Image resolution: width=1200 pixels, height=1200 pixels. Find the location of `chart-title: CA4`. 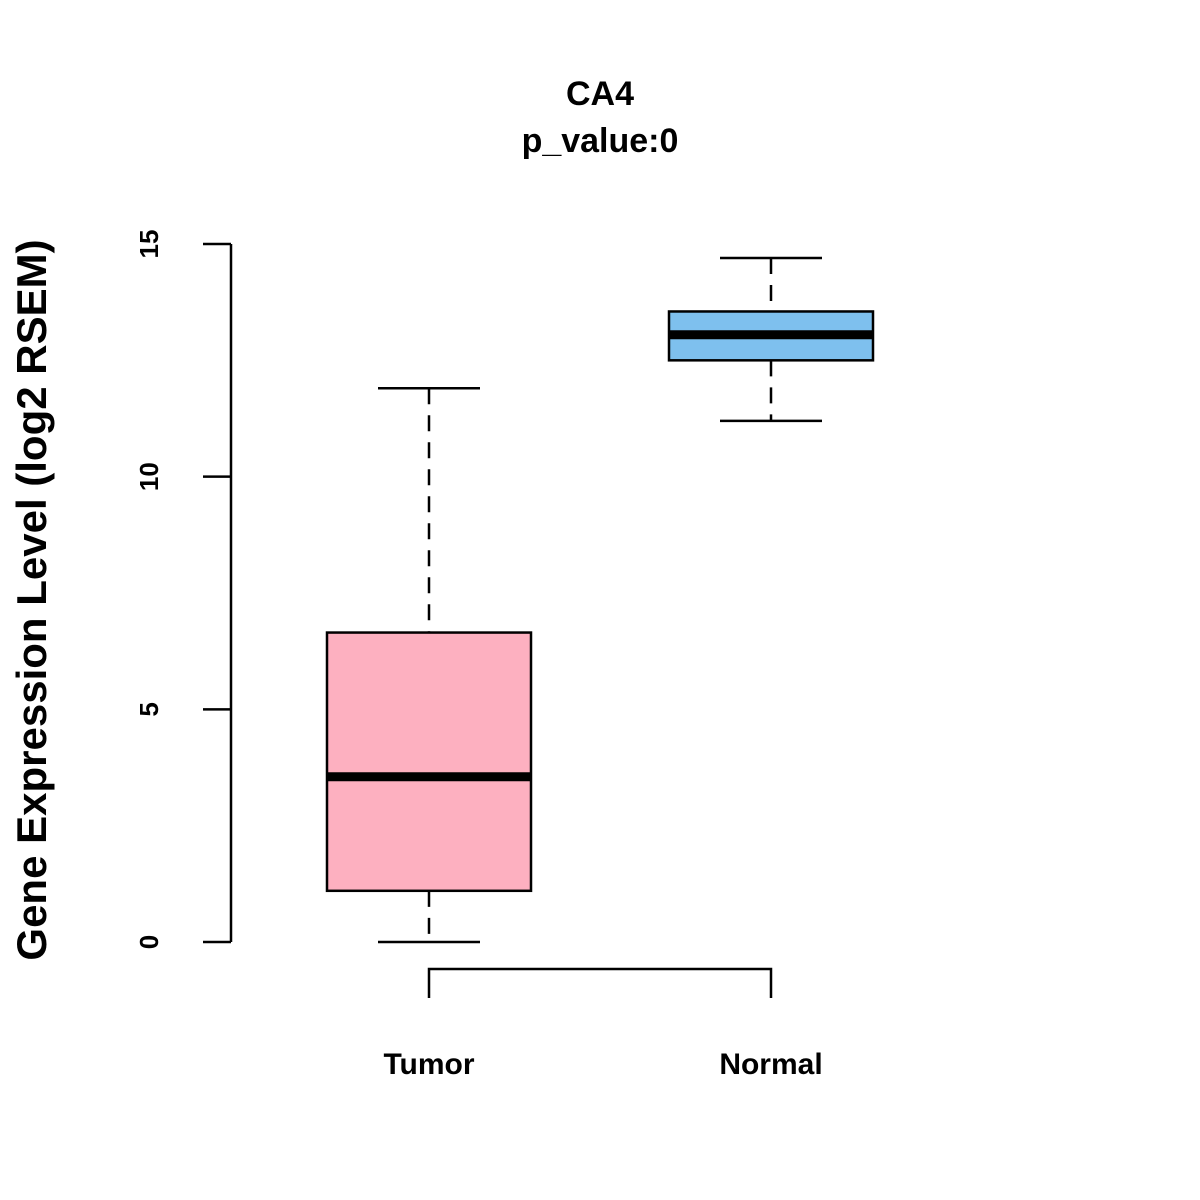

chart-title: CA4 is located at coordinates (600, 94).